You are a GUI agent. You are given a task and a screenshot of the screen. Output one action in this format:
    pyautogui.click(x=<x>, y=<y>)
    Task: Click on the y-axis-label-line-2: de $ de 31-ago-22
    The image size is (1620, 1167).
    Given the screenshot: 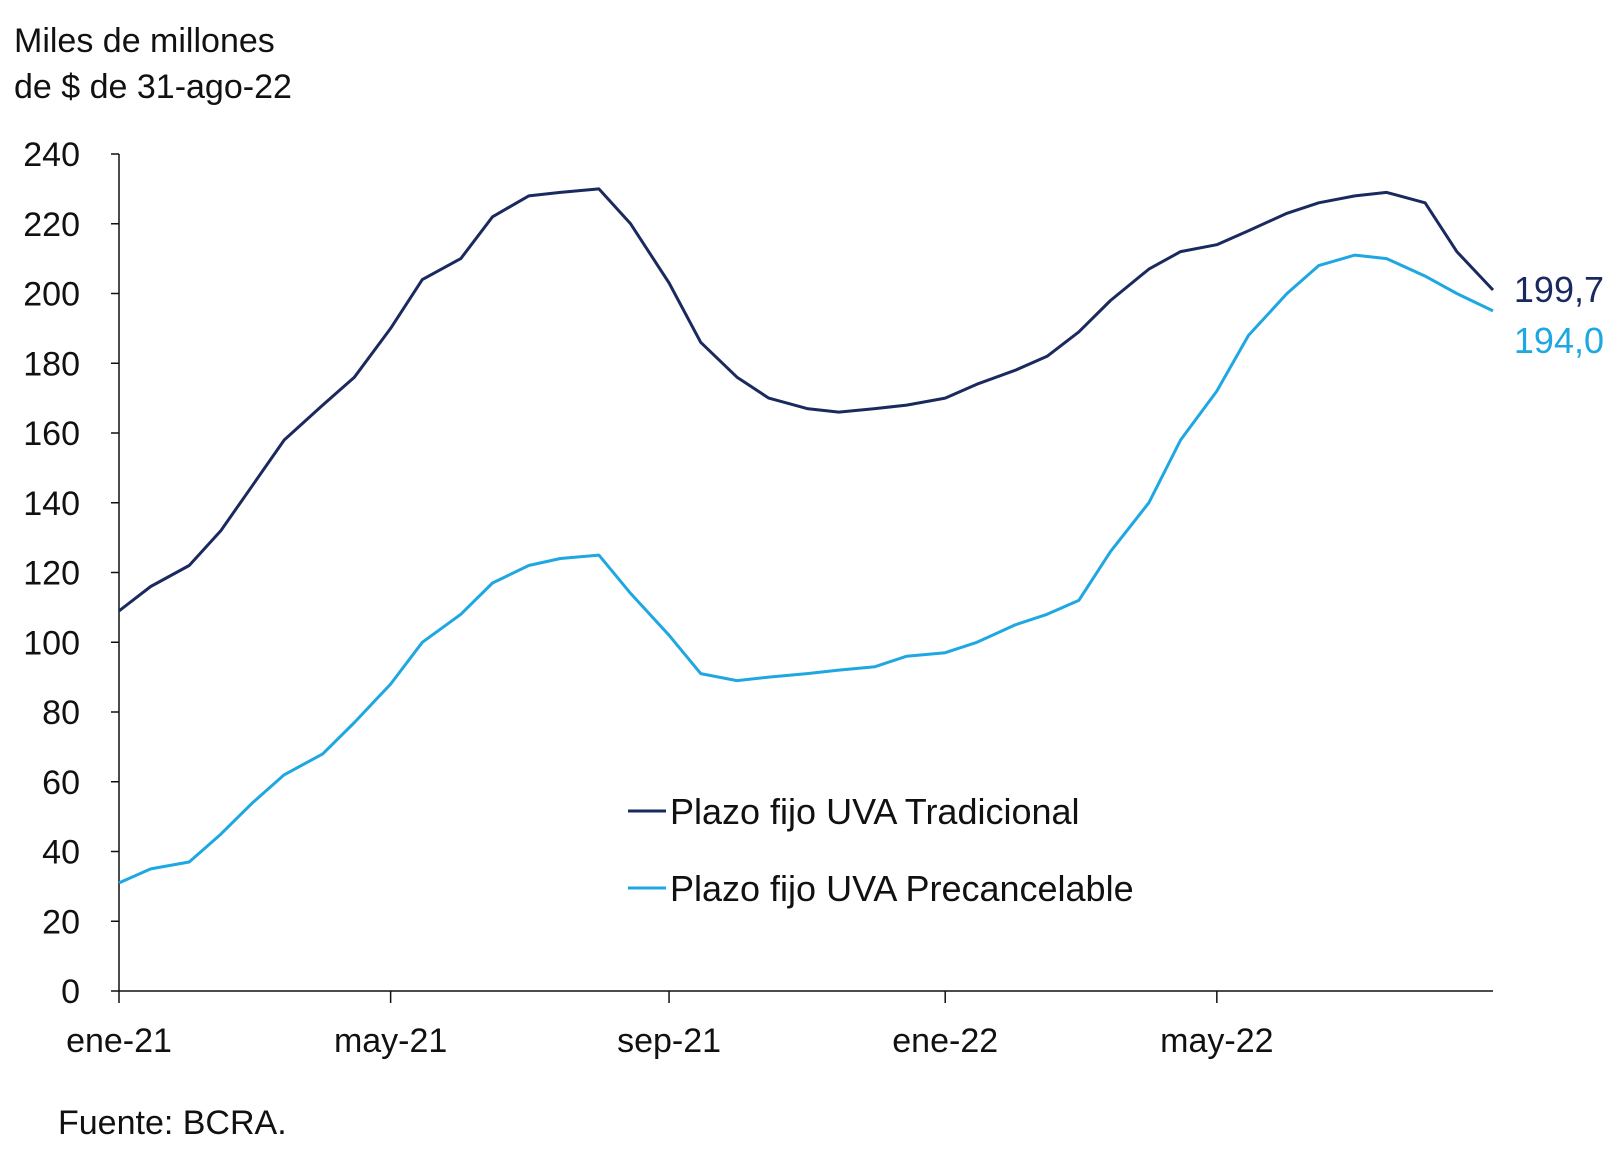 What is the action you would take?
    pyautogui.click(x=153, y=87)
    